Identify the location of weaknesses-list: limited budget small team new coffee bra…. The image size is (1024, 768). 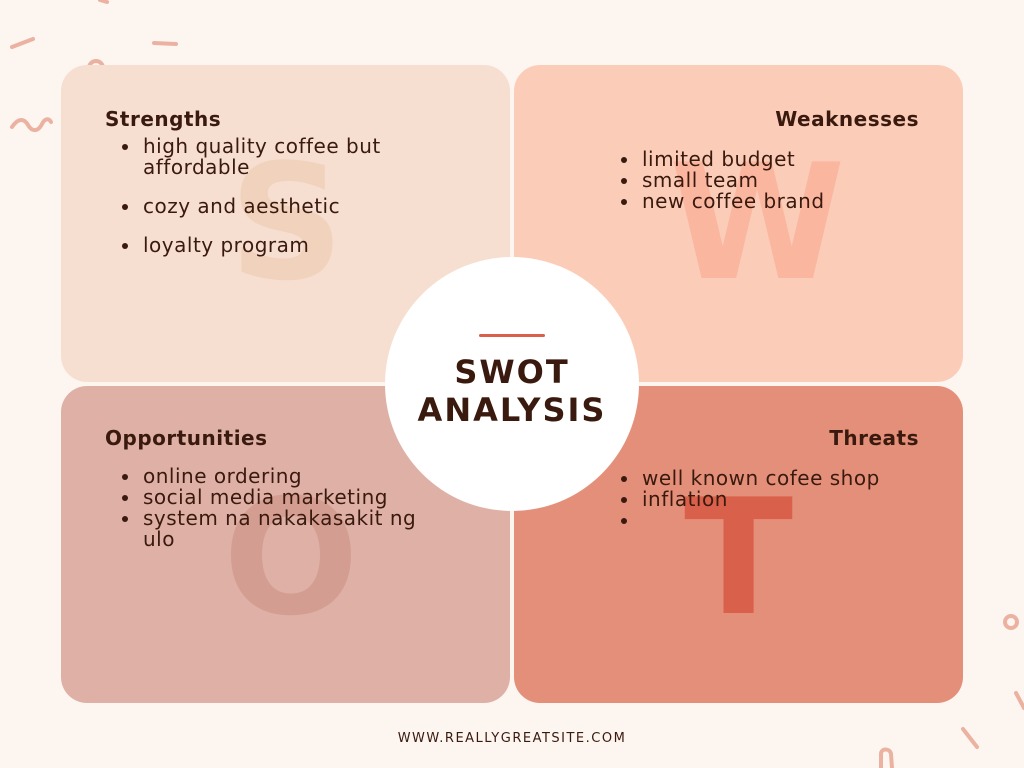
(790, 180).